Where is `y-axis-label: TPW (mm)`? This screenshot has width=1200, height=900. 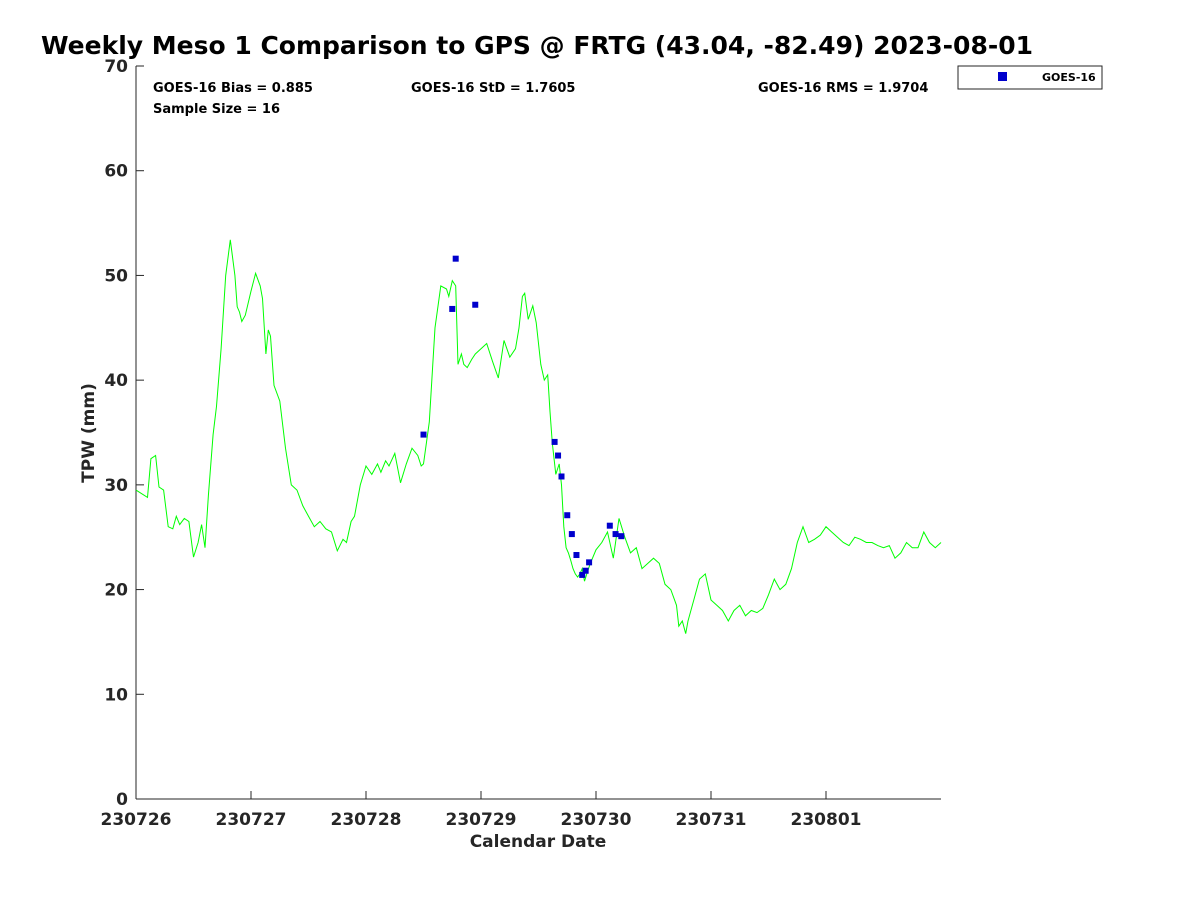 y-axis-label: TPW (mm) is located at coordinates (89, 433).